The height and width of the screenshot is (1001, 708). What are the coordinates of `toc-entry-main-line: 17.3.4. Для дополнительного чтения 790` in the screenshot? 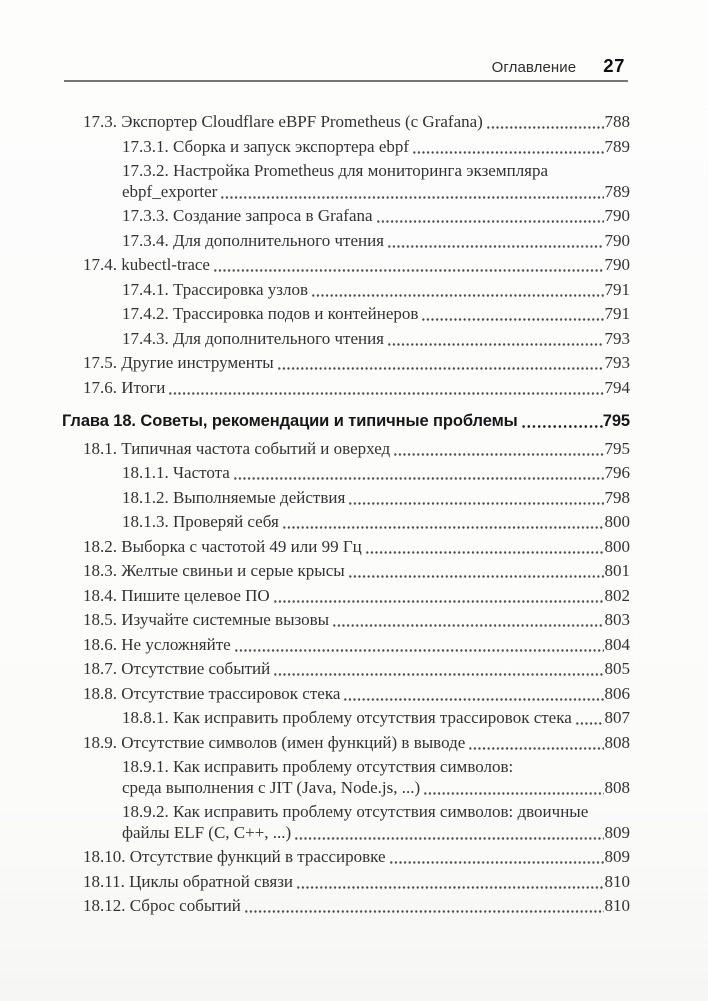 It's located at (376, 240).